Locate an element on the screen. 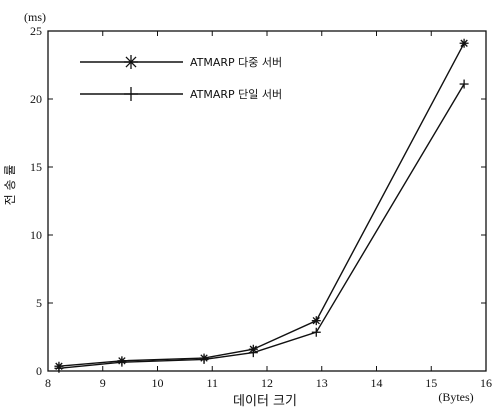 This screenshot has width=496, height=417. x-tick-label: 10 is located at coordinates (158, 383).